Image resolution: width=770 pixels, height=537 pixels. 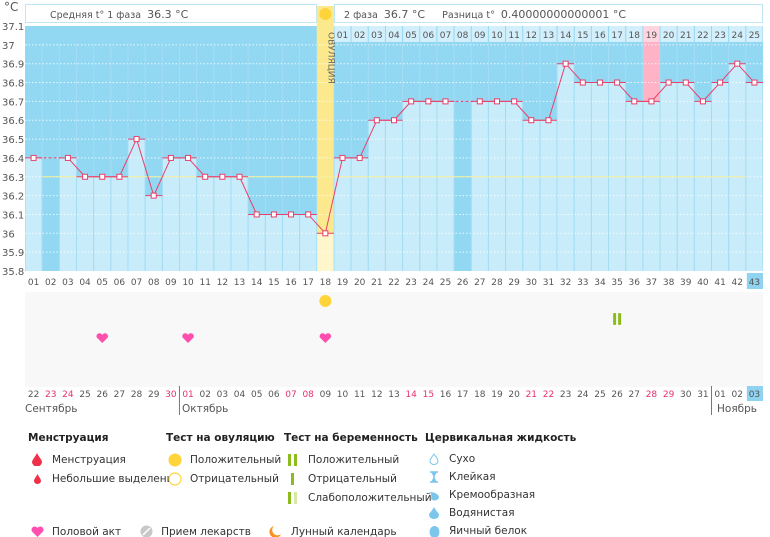 I want to click on cycle-day-label: 28, so click(x=497, y=283).